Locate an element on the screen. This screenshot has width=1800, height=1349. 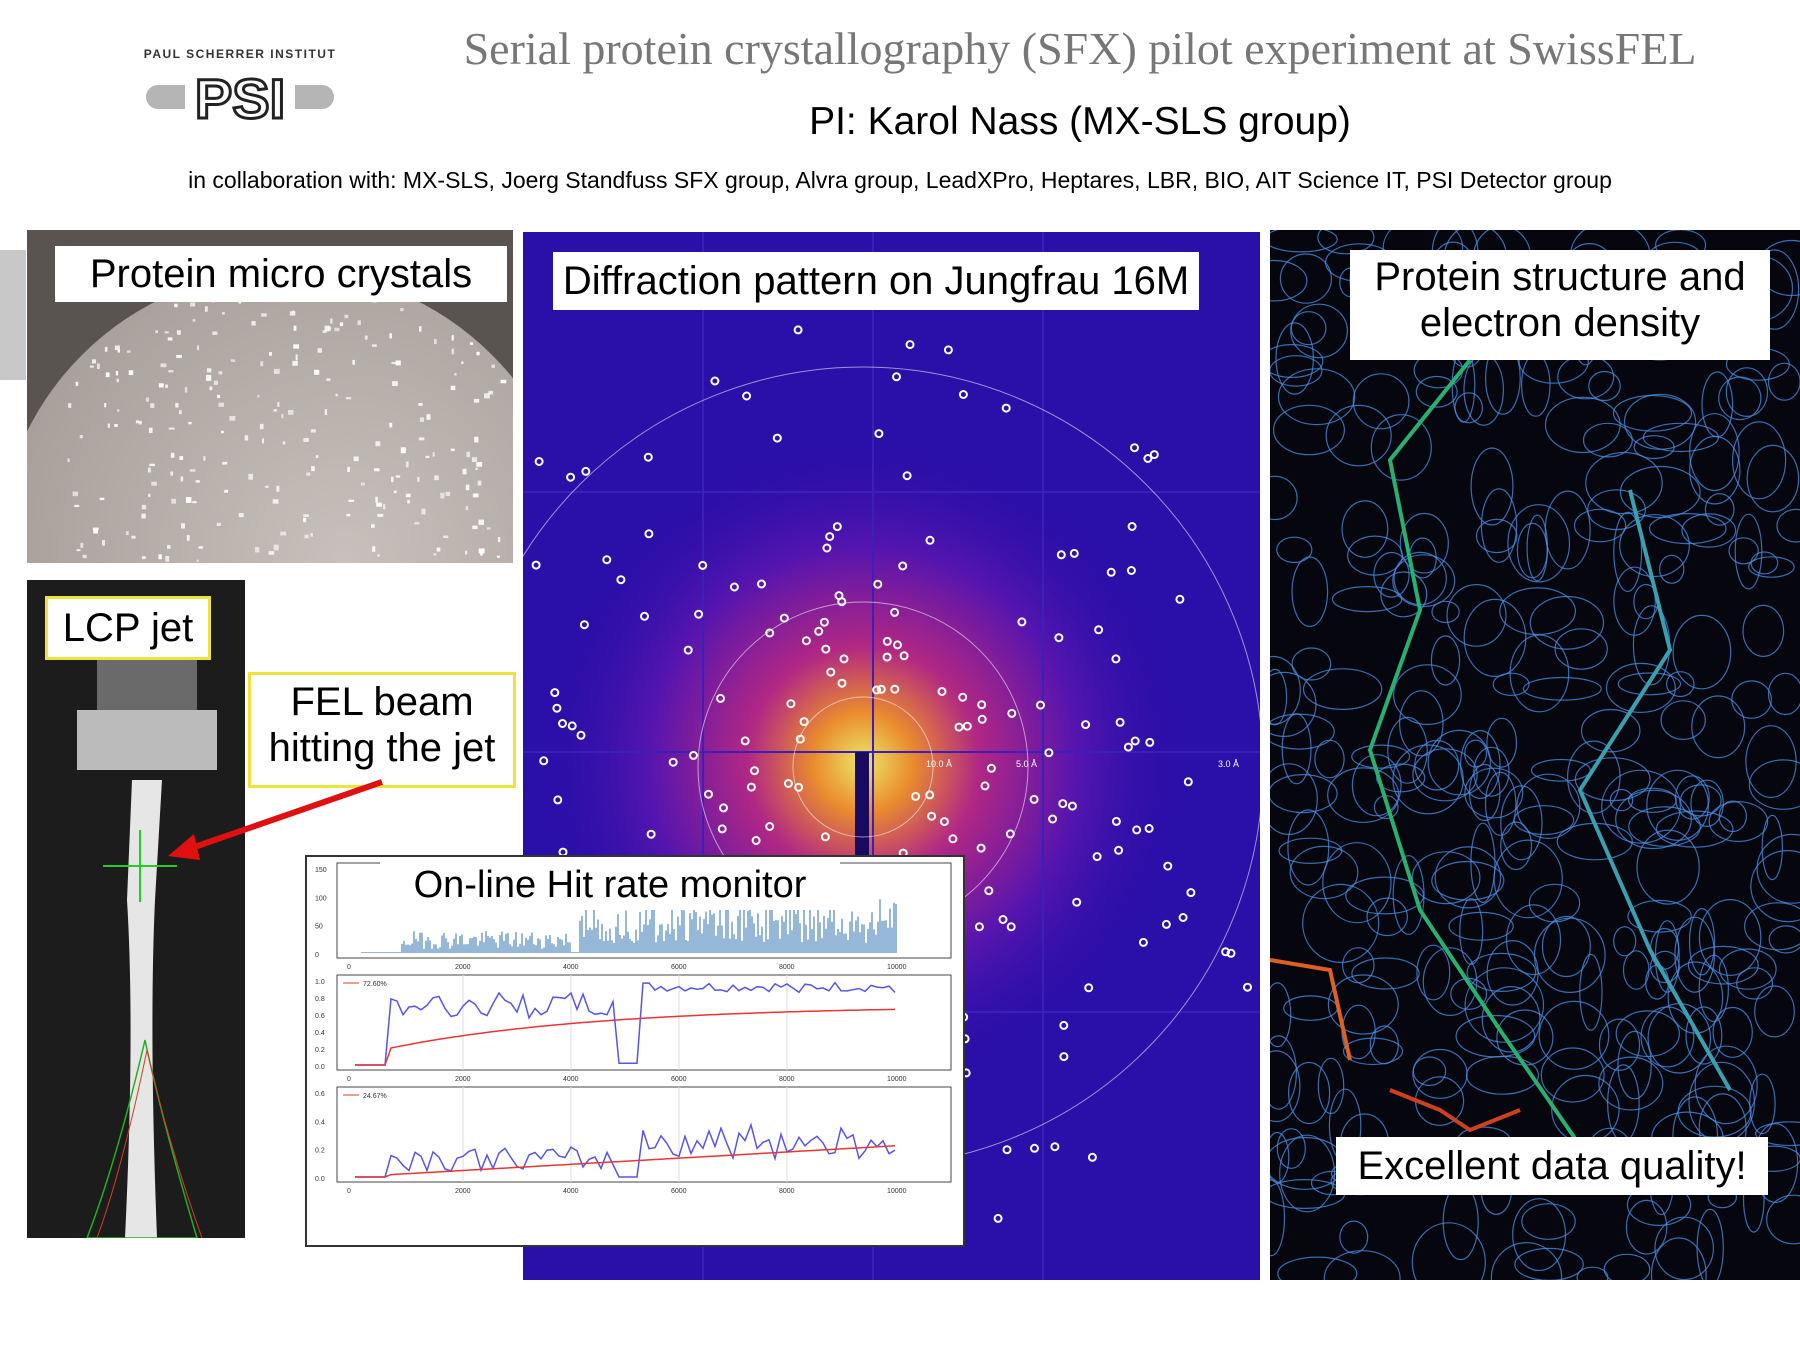
x-tick-label: 10000 is located at coordinates (897, 967).